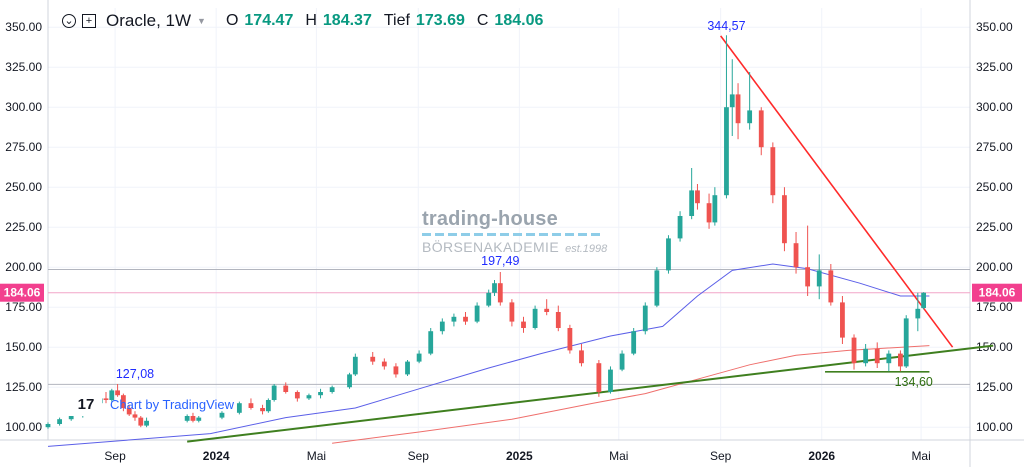  What do you see at coordinates (22, 292) in the screenshot?
I see `last-price-badge-left` at bounding box center [22, 292].